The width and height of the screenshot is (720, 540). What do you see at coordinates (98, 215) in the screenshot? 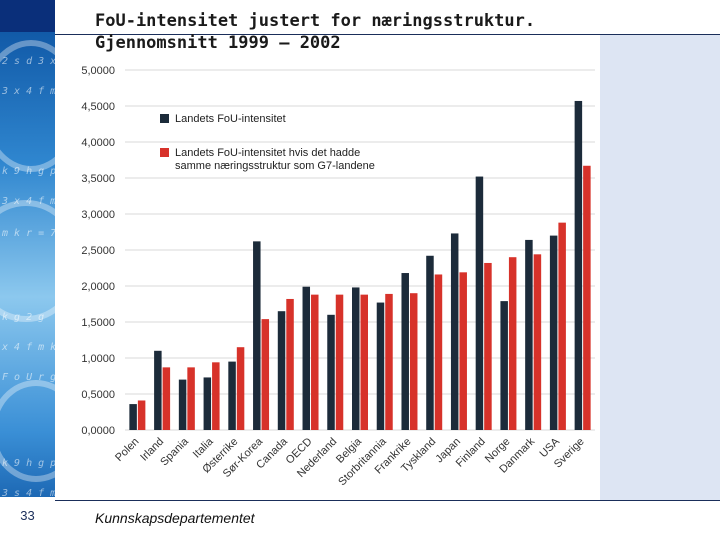
I see `y-tick-label: 3,0000` at bounding box center [98, 215].